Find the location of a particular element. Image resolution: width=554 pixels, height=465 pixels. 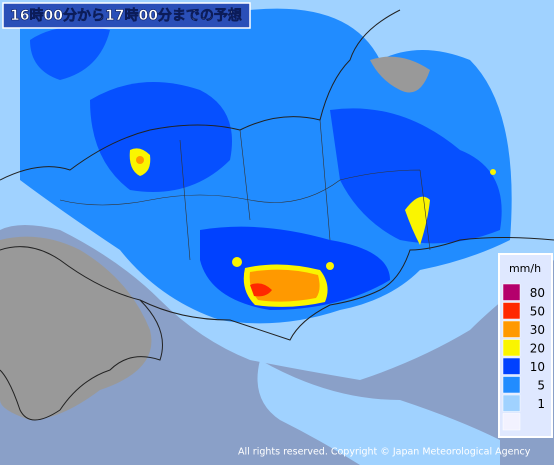

legend: mm/h 80 50 30 20 10 5 1 is located at coordinates (525, 345).